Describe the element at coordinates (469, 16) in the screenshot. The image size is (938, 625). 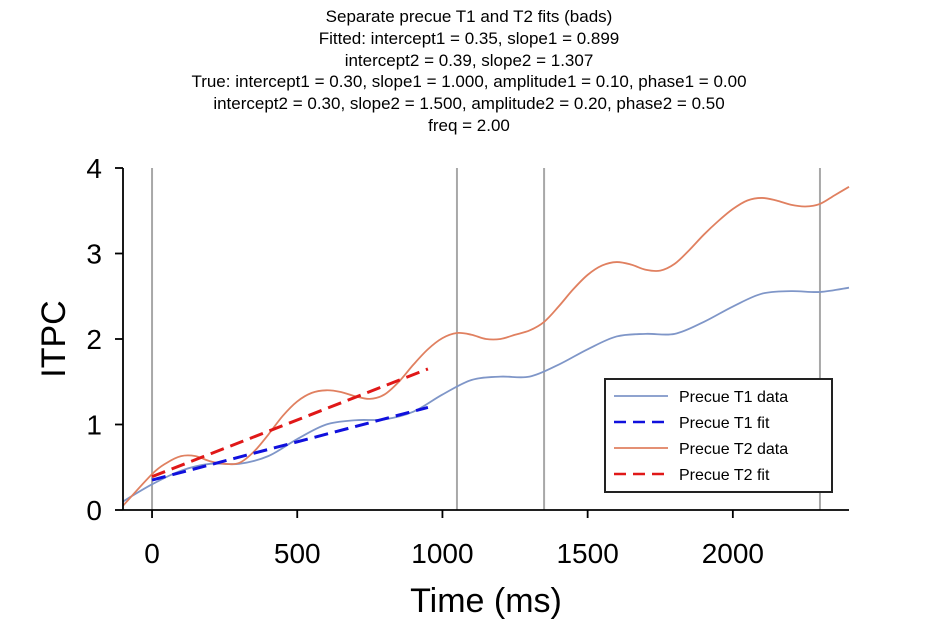
I see `title-line: Separate precue T1 and T2 fits (bads)` at that location.